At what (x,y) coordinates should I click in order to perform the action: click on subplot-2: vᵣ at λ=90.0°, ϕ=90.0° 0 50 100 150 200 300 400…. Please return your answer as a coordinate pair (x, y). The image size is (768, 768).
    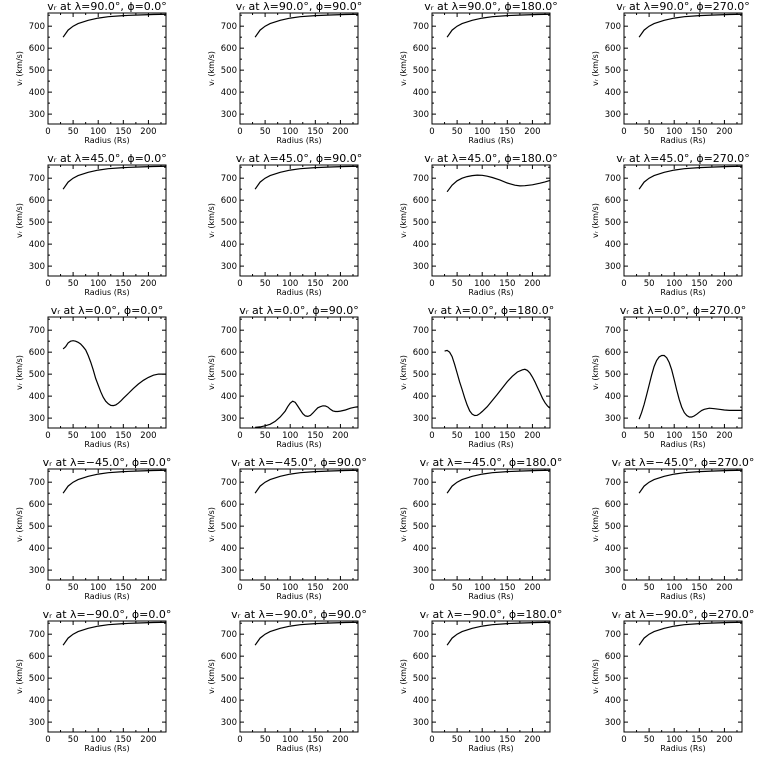
    Looking at the image, I should click on (284, 72).